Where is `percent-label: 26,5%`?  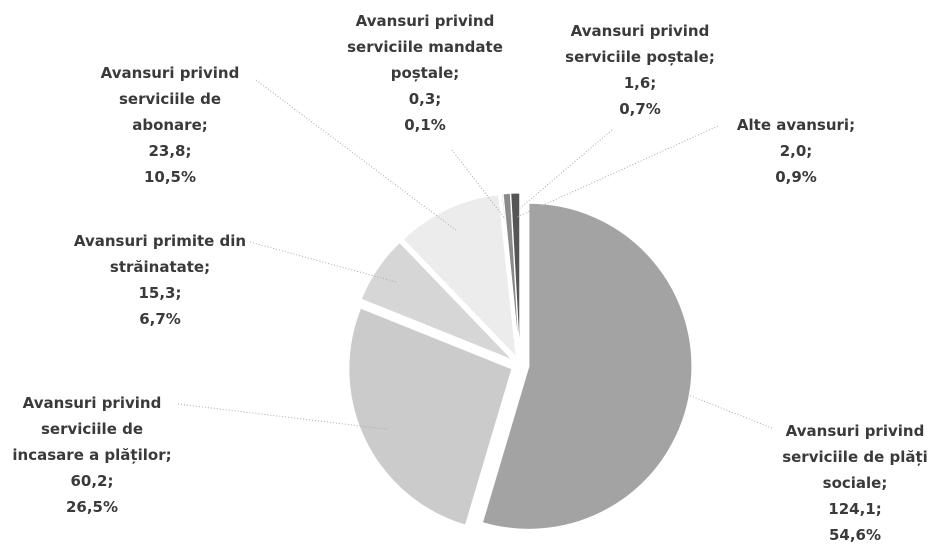
percent-label: 26,5% is located at coordinates (92, 507).